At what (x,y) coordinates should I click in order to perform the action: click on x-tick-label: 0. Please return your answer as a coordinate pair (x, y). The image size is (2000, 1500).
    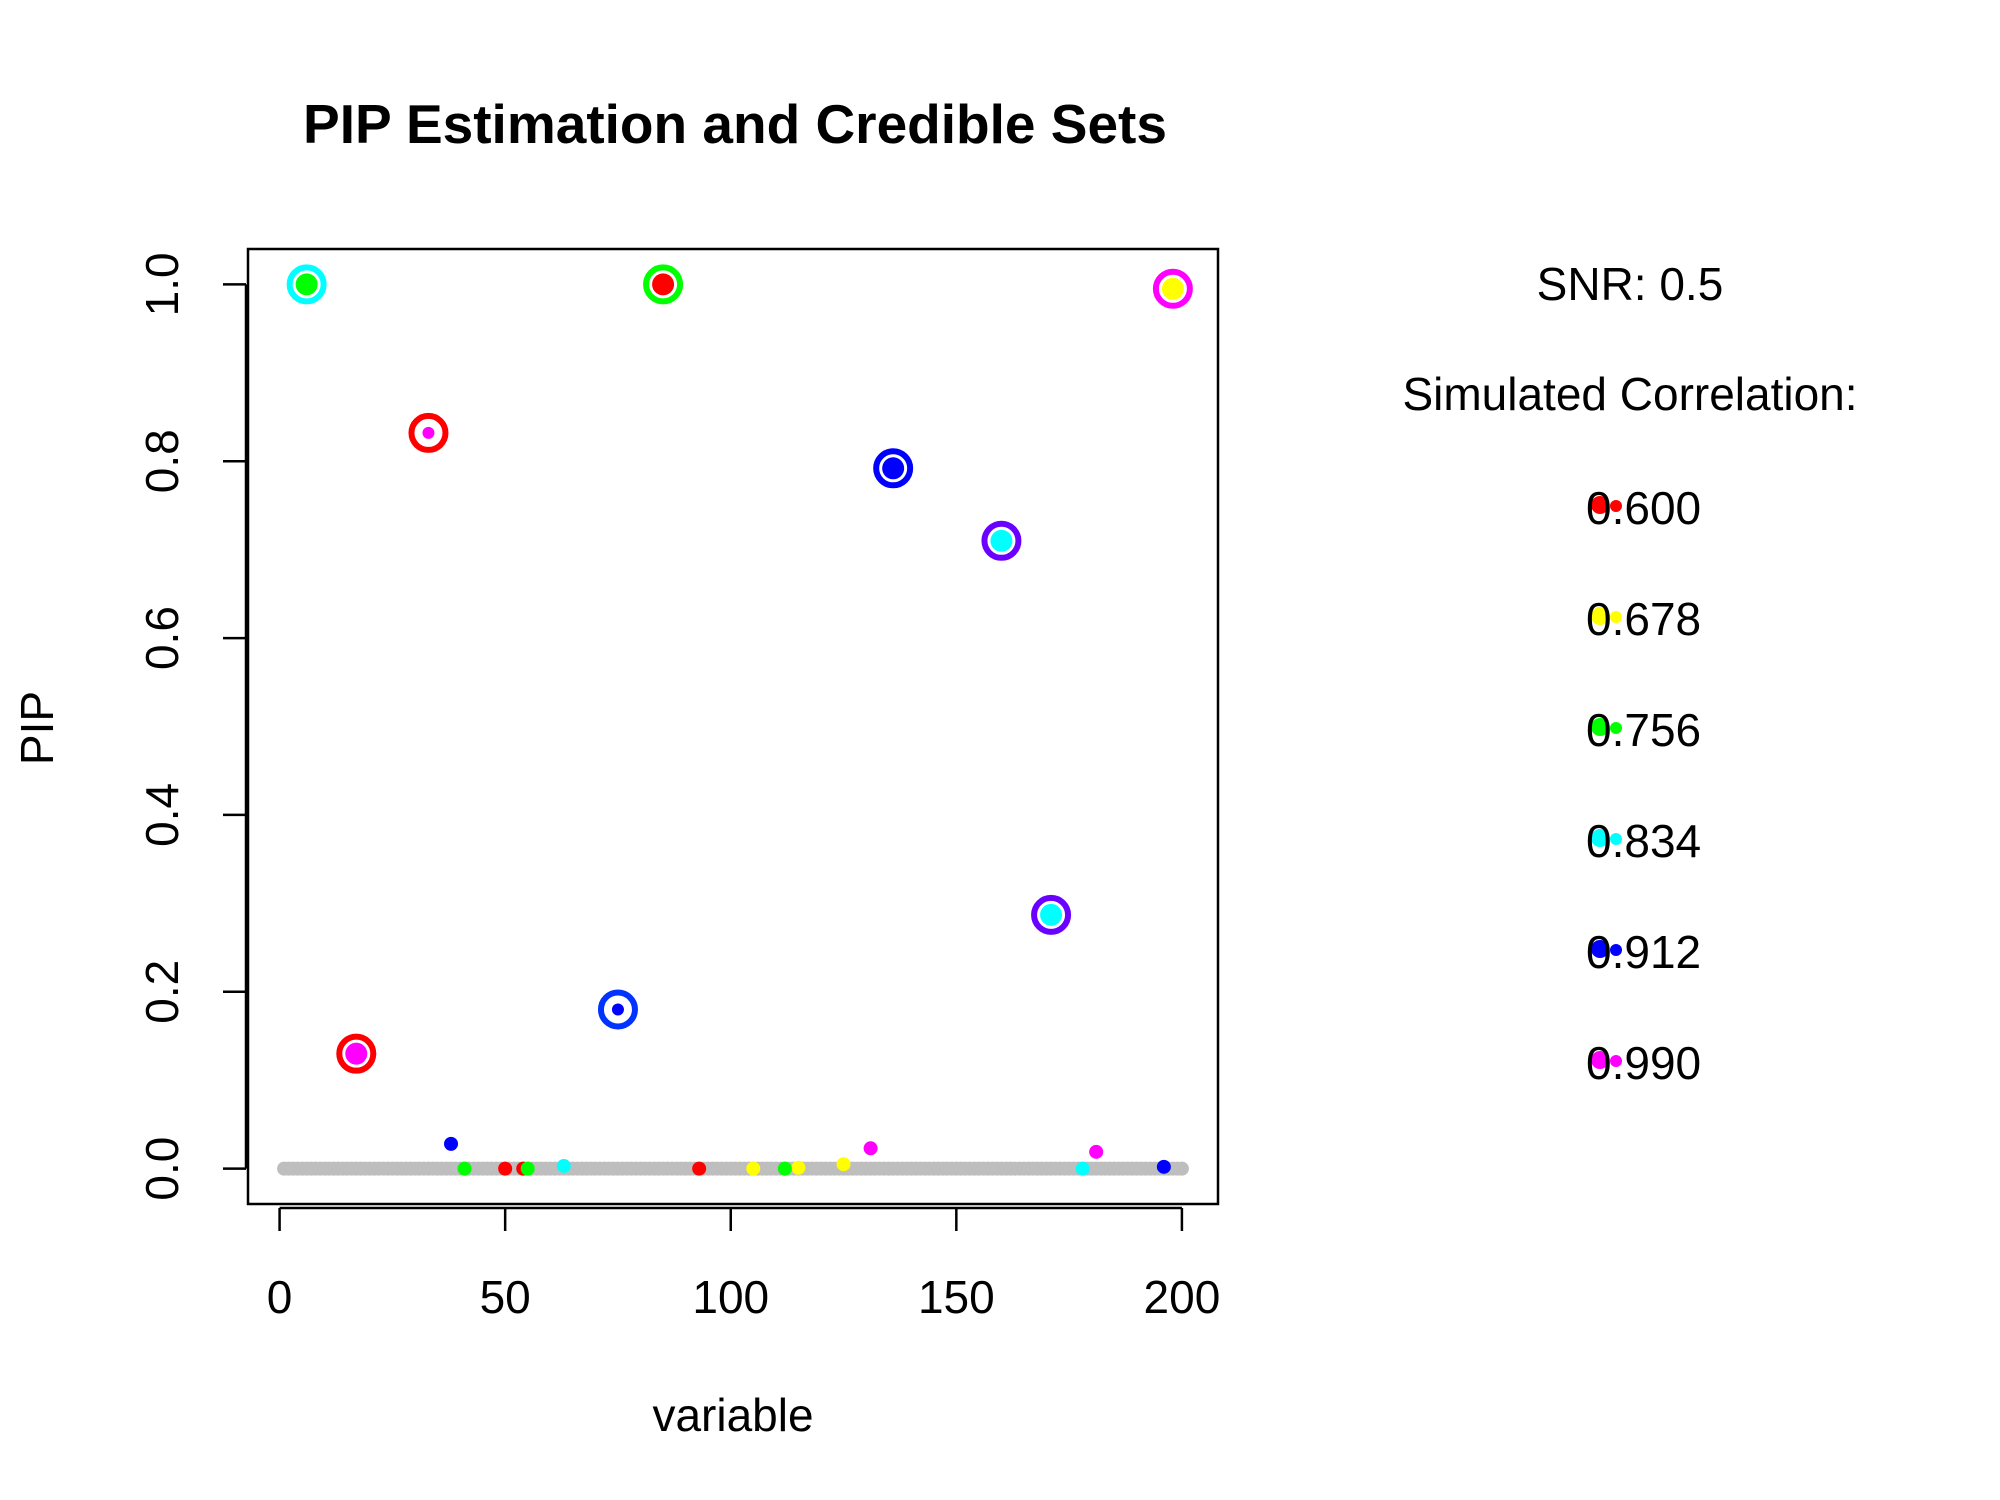
    Looking at the image, I should click on (280, 1297).